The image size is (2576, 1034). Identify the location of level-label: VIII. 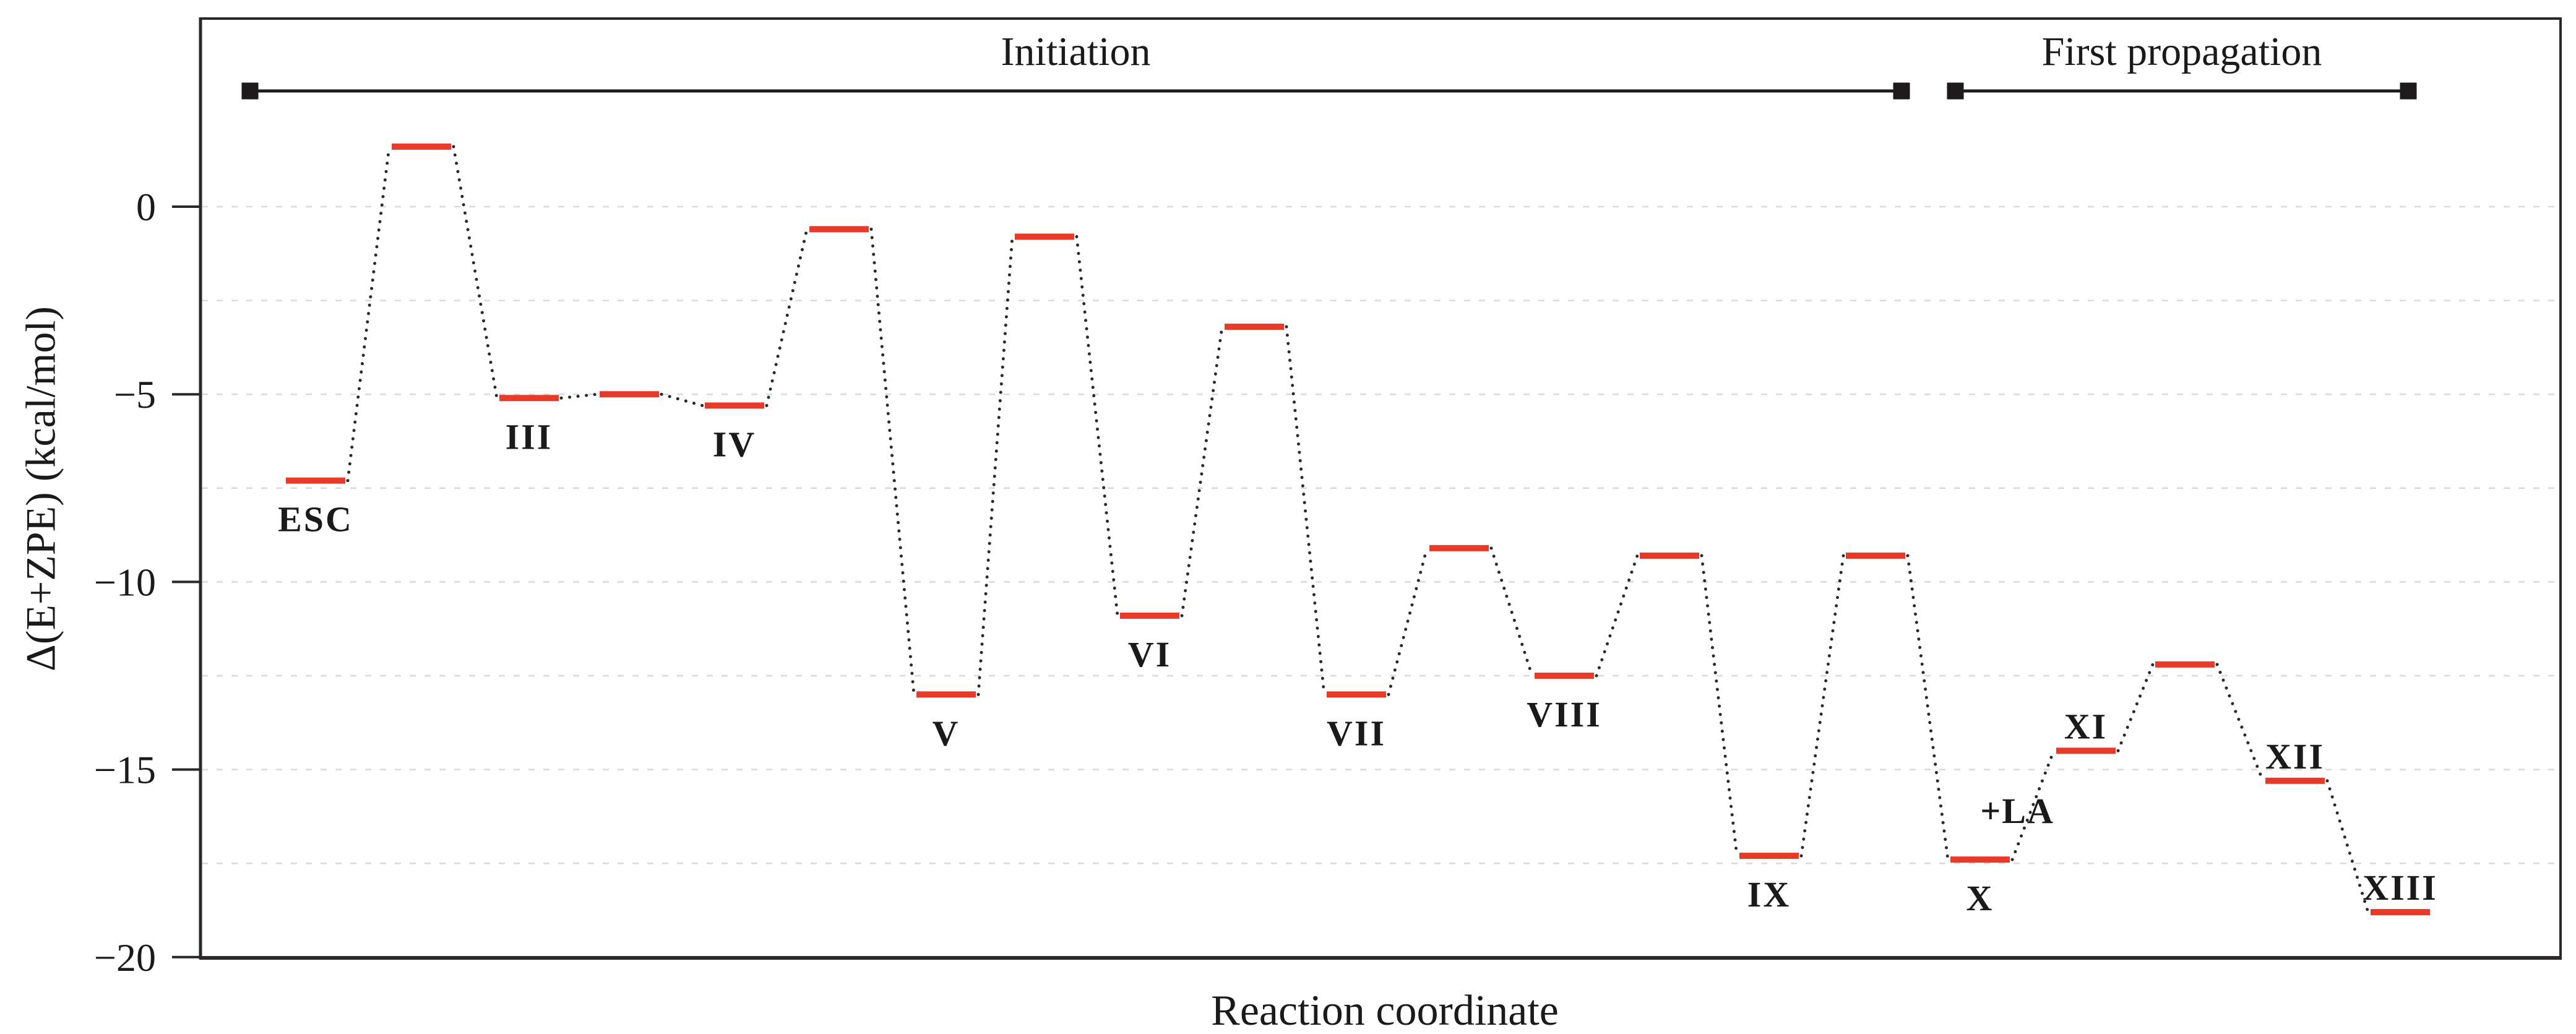
(1564, 714).